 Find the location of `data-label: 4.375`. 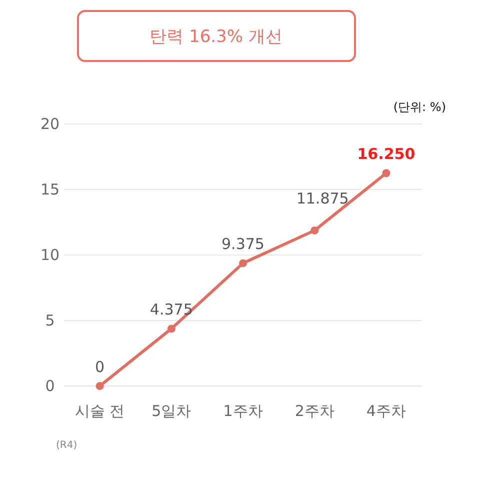

data-label: 4.375 is located at coordinates (171, 309).